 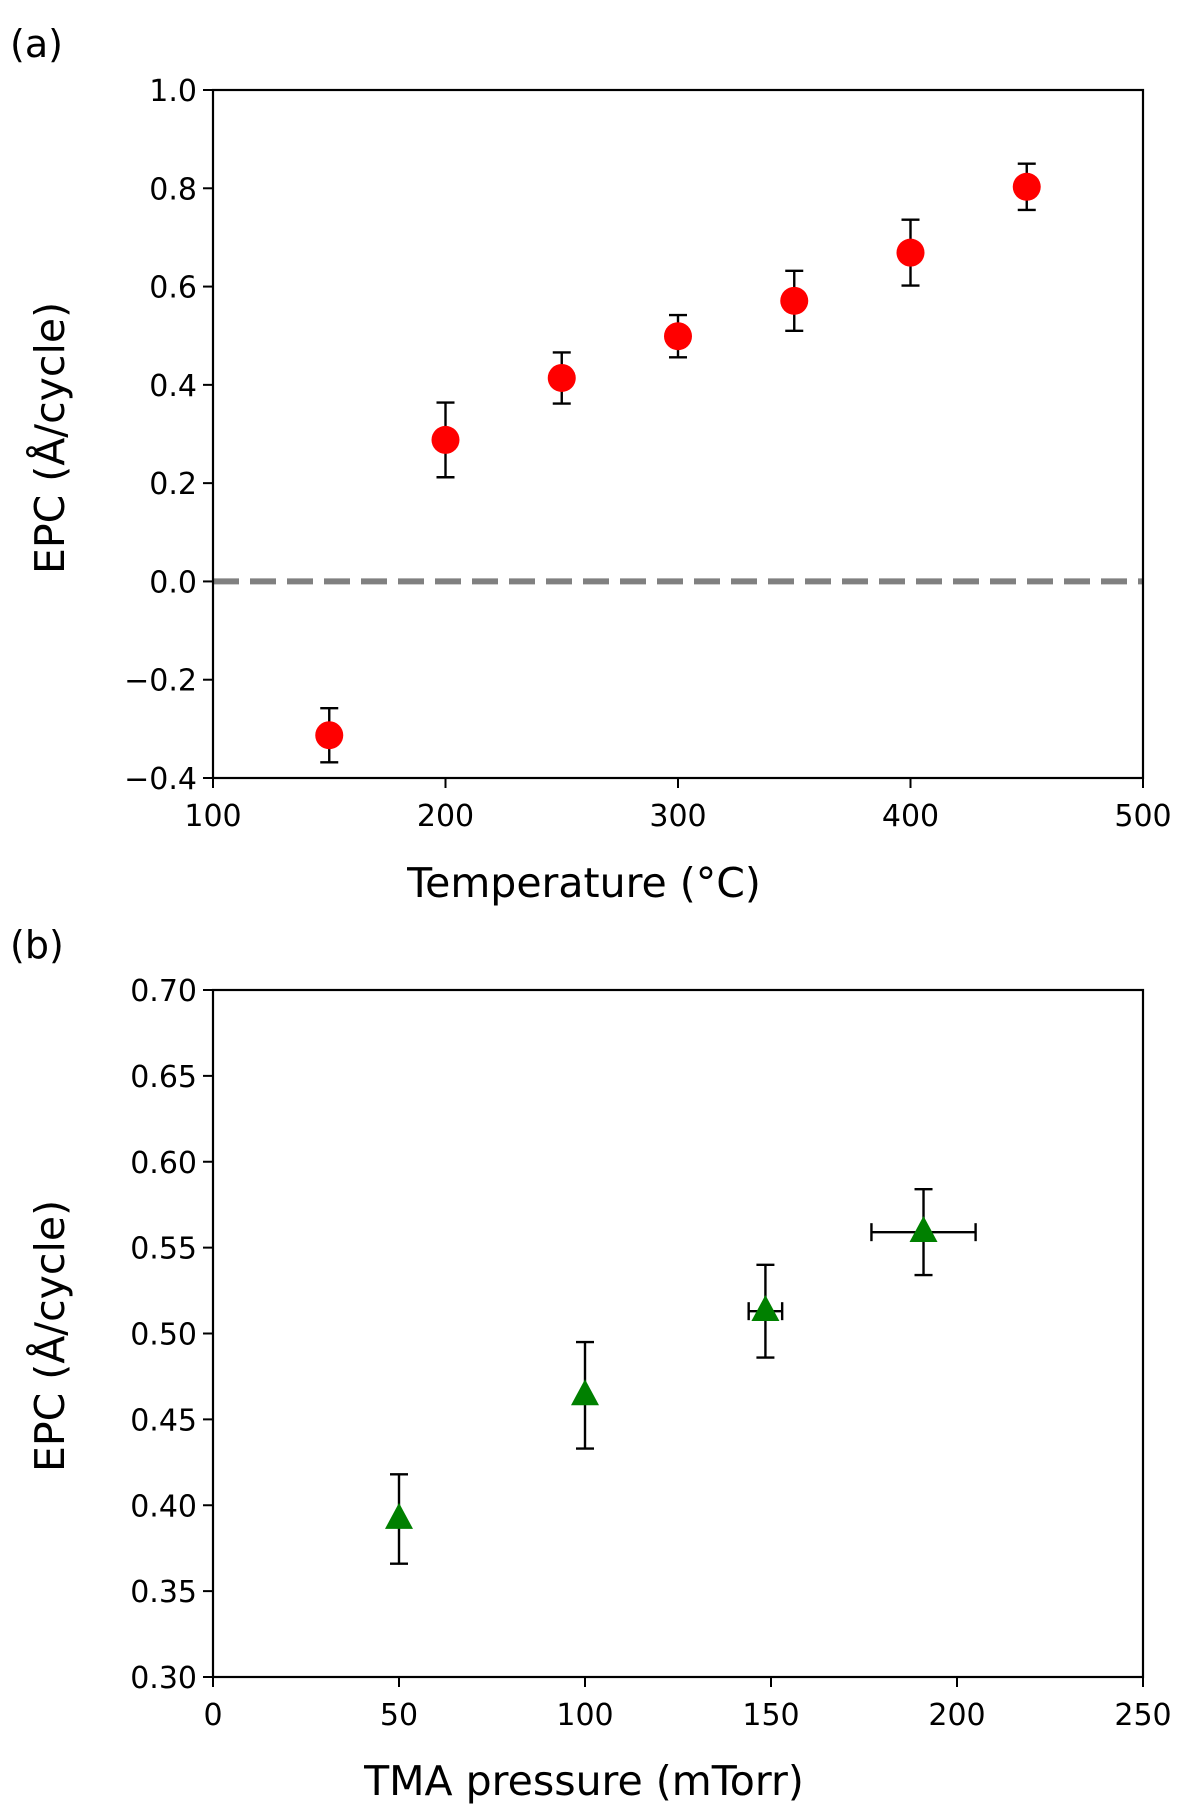 What do you see at coordinates (36, 44) in the screenshot?
I see `panel-a-label: (a)` at bounding box center [36, 44].